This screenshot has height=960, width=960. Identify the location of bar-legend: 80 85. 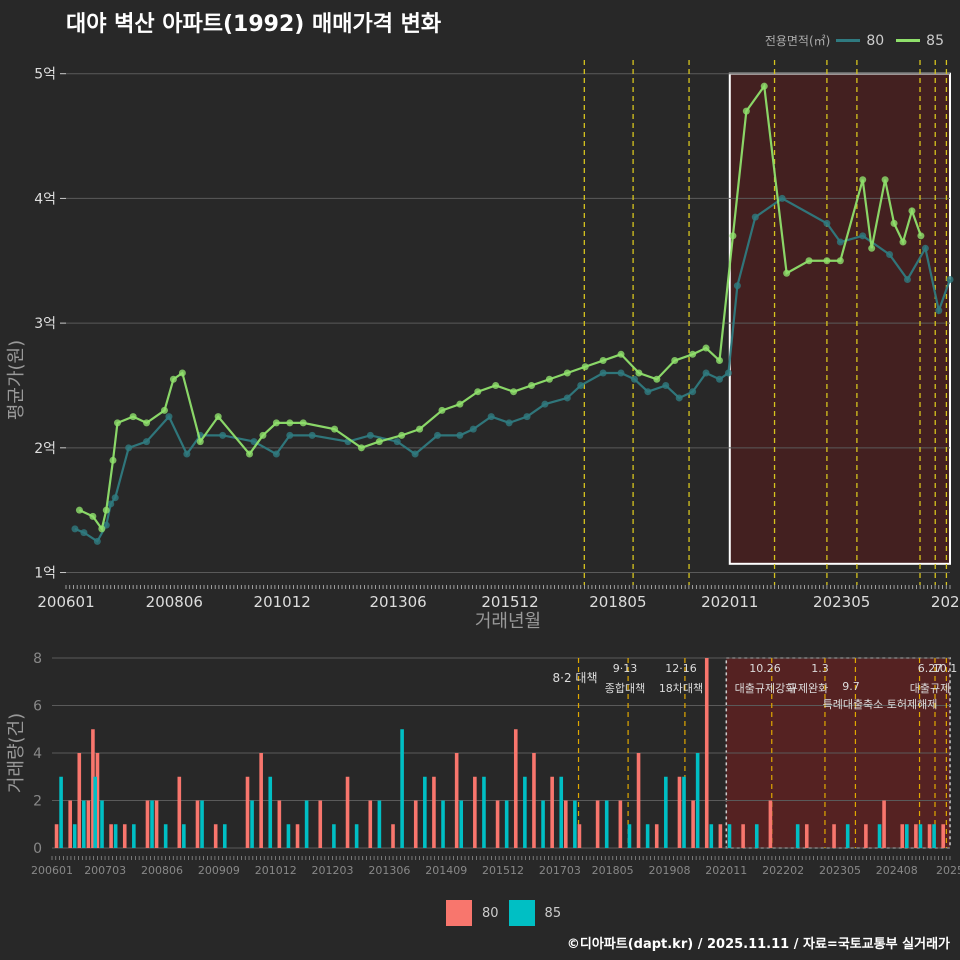
(503, 913).